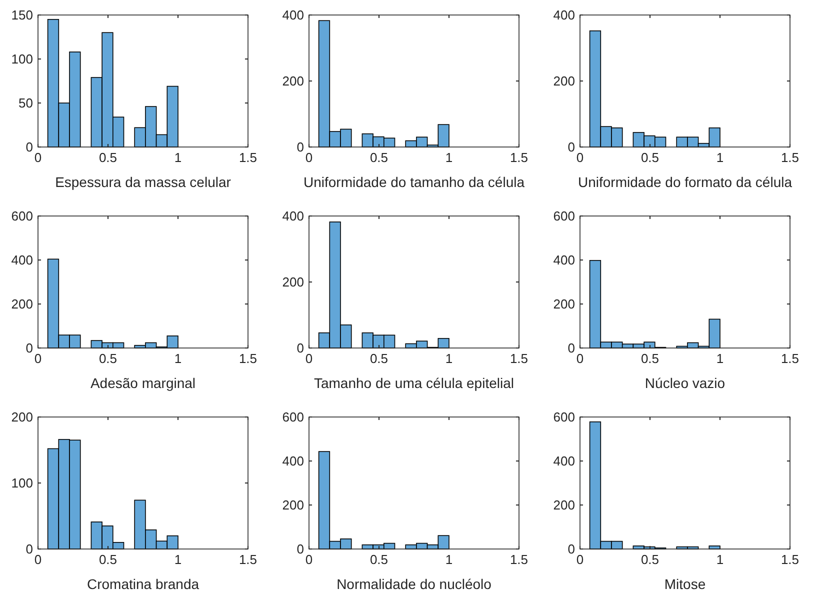  What do you see at coordinates (414, 383) in the screenshot?
I see `x-axis-title: Tamanho de uma célula epitelial` at bounding box center [414, 383].